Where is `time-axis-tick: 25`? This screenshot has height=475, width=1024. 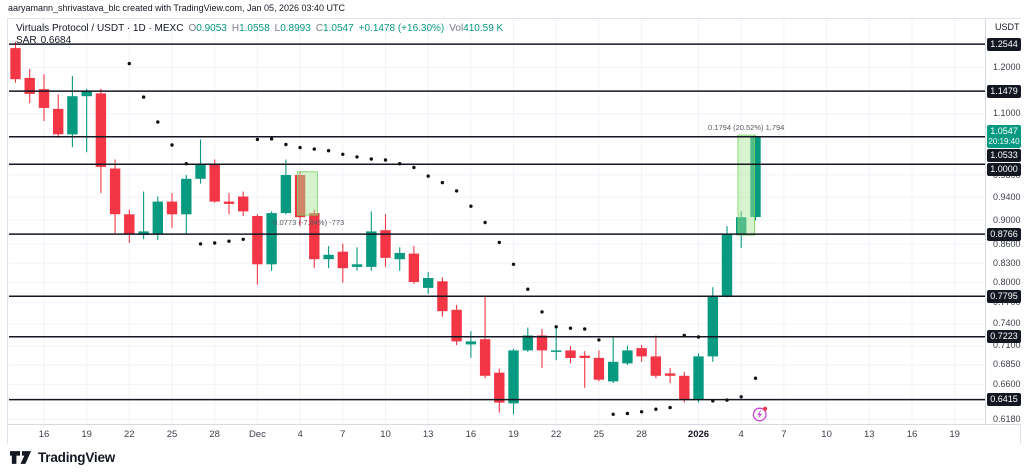 time-axis-tick: 25 is located at coordinates (599, 434).